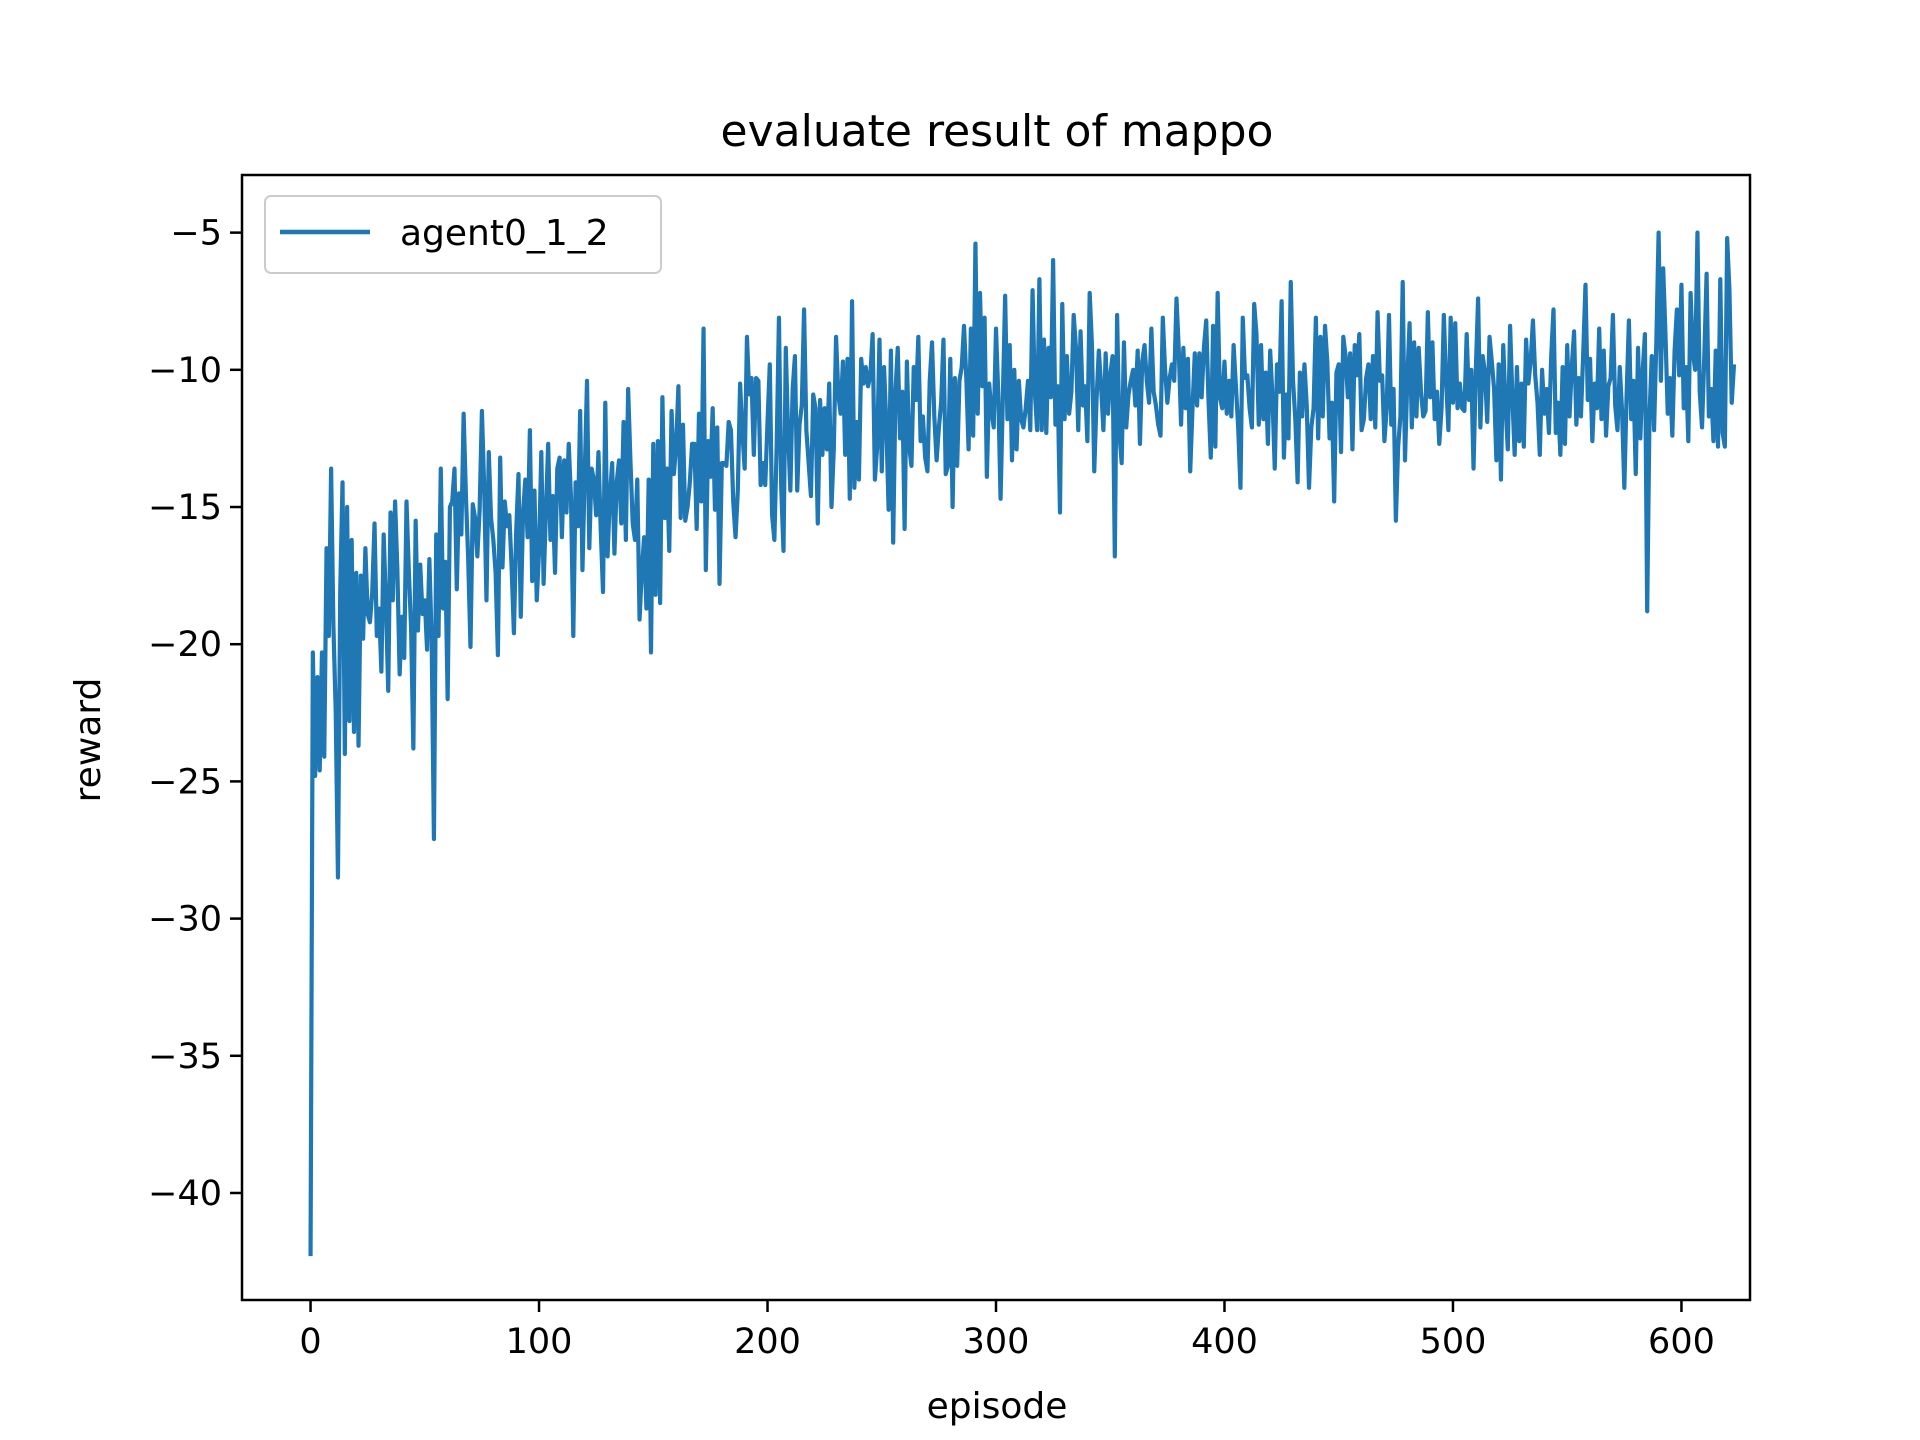 The width and height of the screenshot is (1920, 1440). I want to click on x-axis: 0 100 200 300 400 500 600, so click(1007, 1331).